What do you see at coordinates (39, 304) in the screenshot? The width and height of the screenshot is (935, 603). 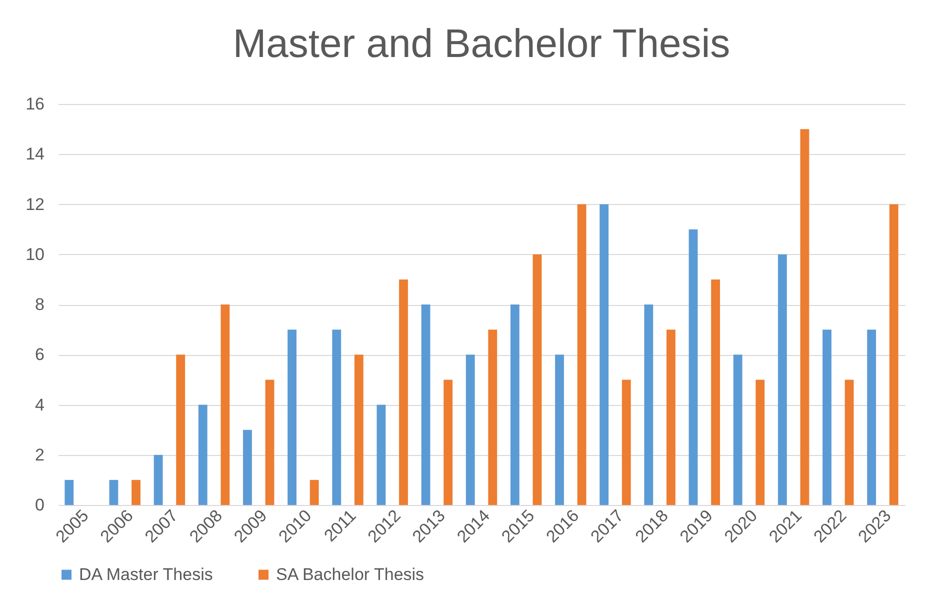 I see `y-tick-label: 8` at bounding box center [39, 304].